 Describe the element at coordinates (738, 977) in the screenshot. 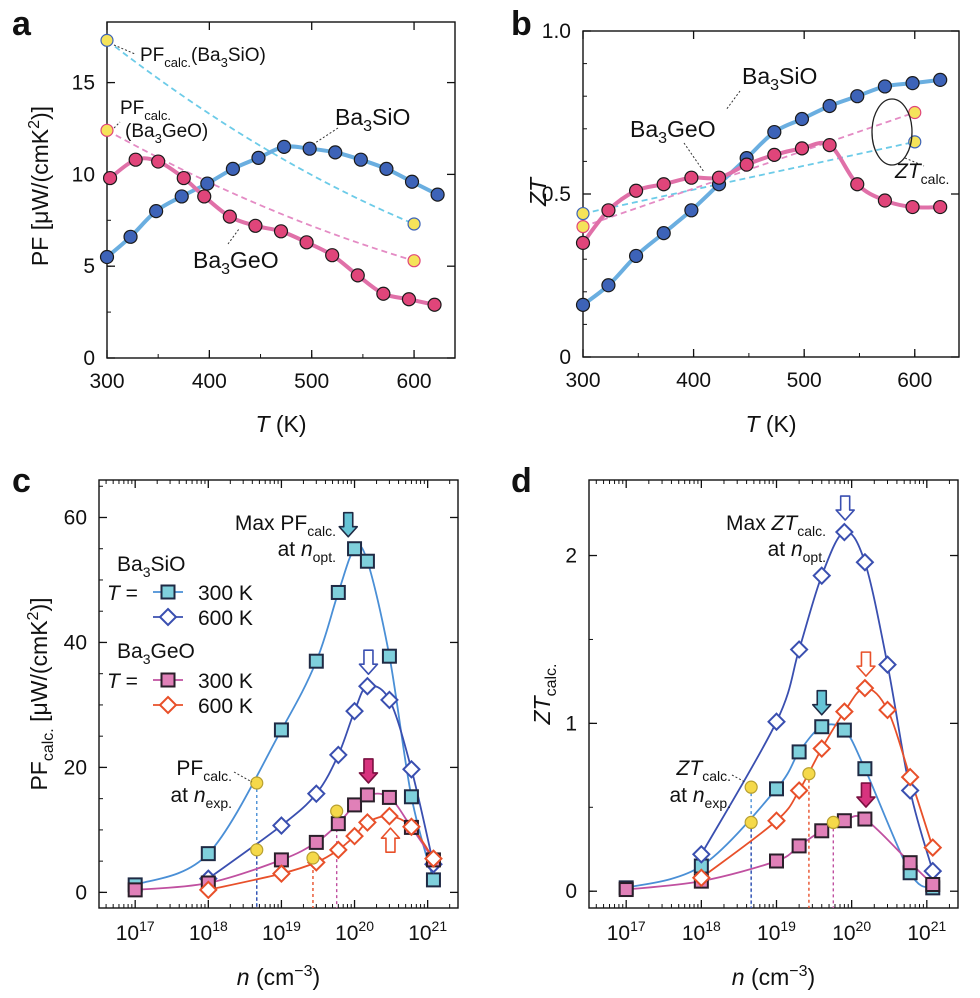

I see `label-part: n` at that location.